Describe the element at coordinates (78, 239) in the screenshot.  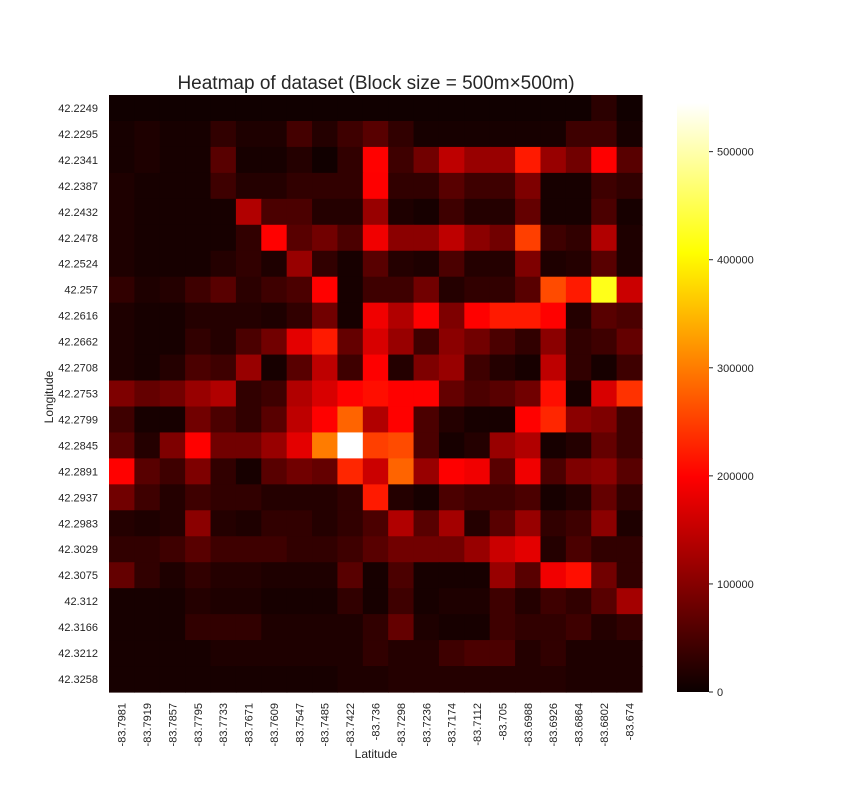
I see `y-tick-label: 42.2478` at that location.